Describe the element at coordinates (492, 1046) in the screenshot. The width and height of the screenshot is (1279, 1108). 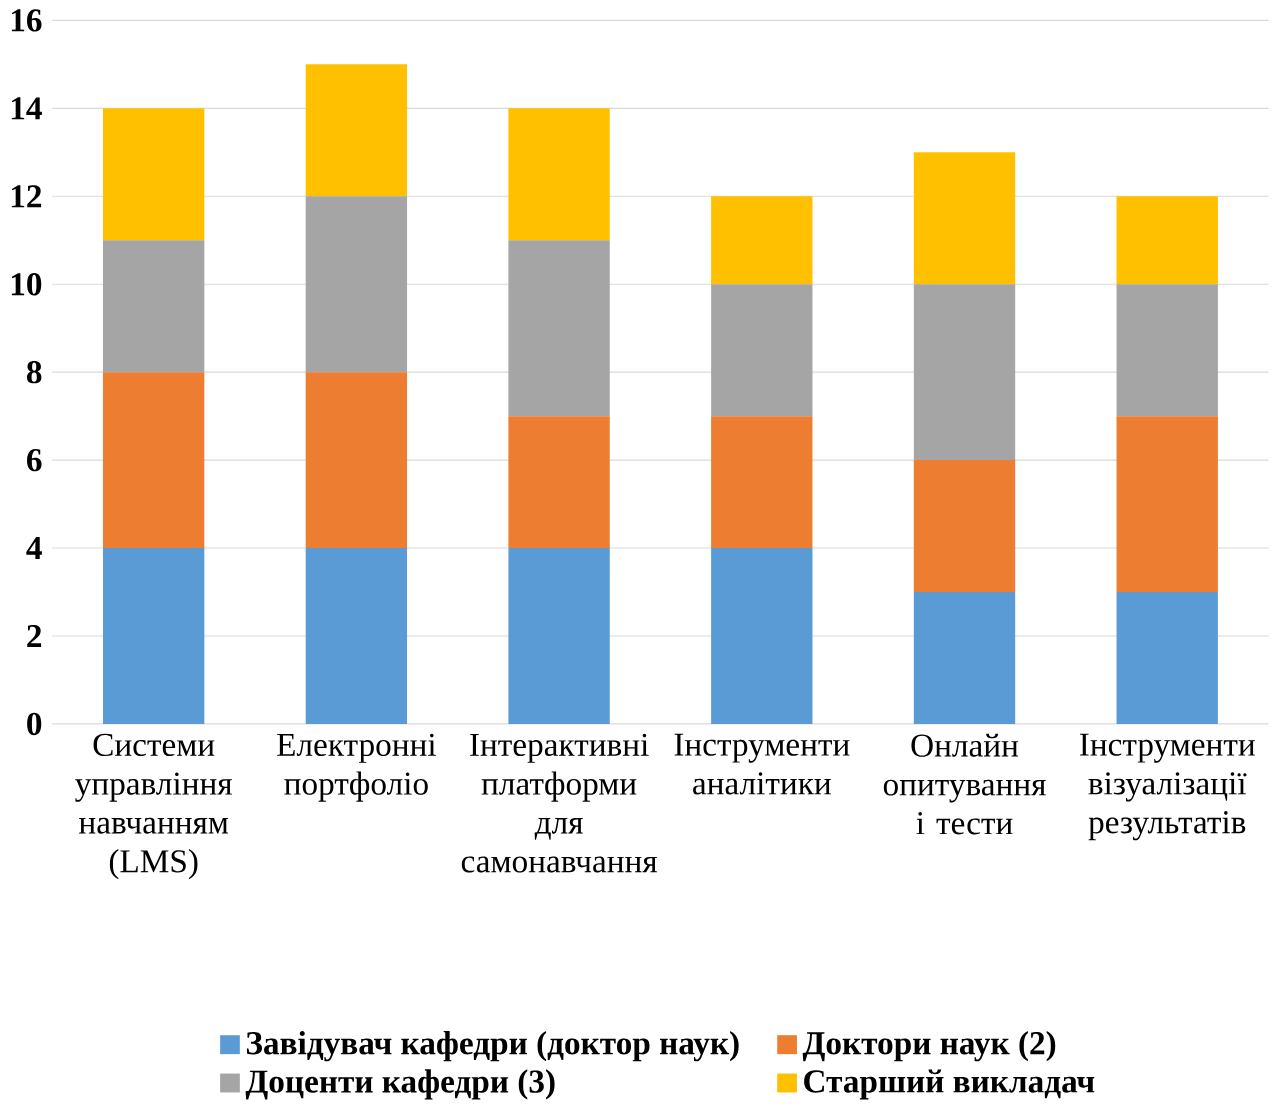
I see `legend-label: Завідувач кафедри (доктор наук)` at that location.